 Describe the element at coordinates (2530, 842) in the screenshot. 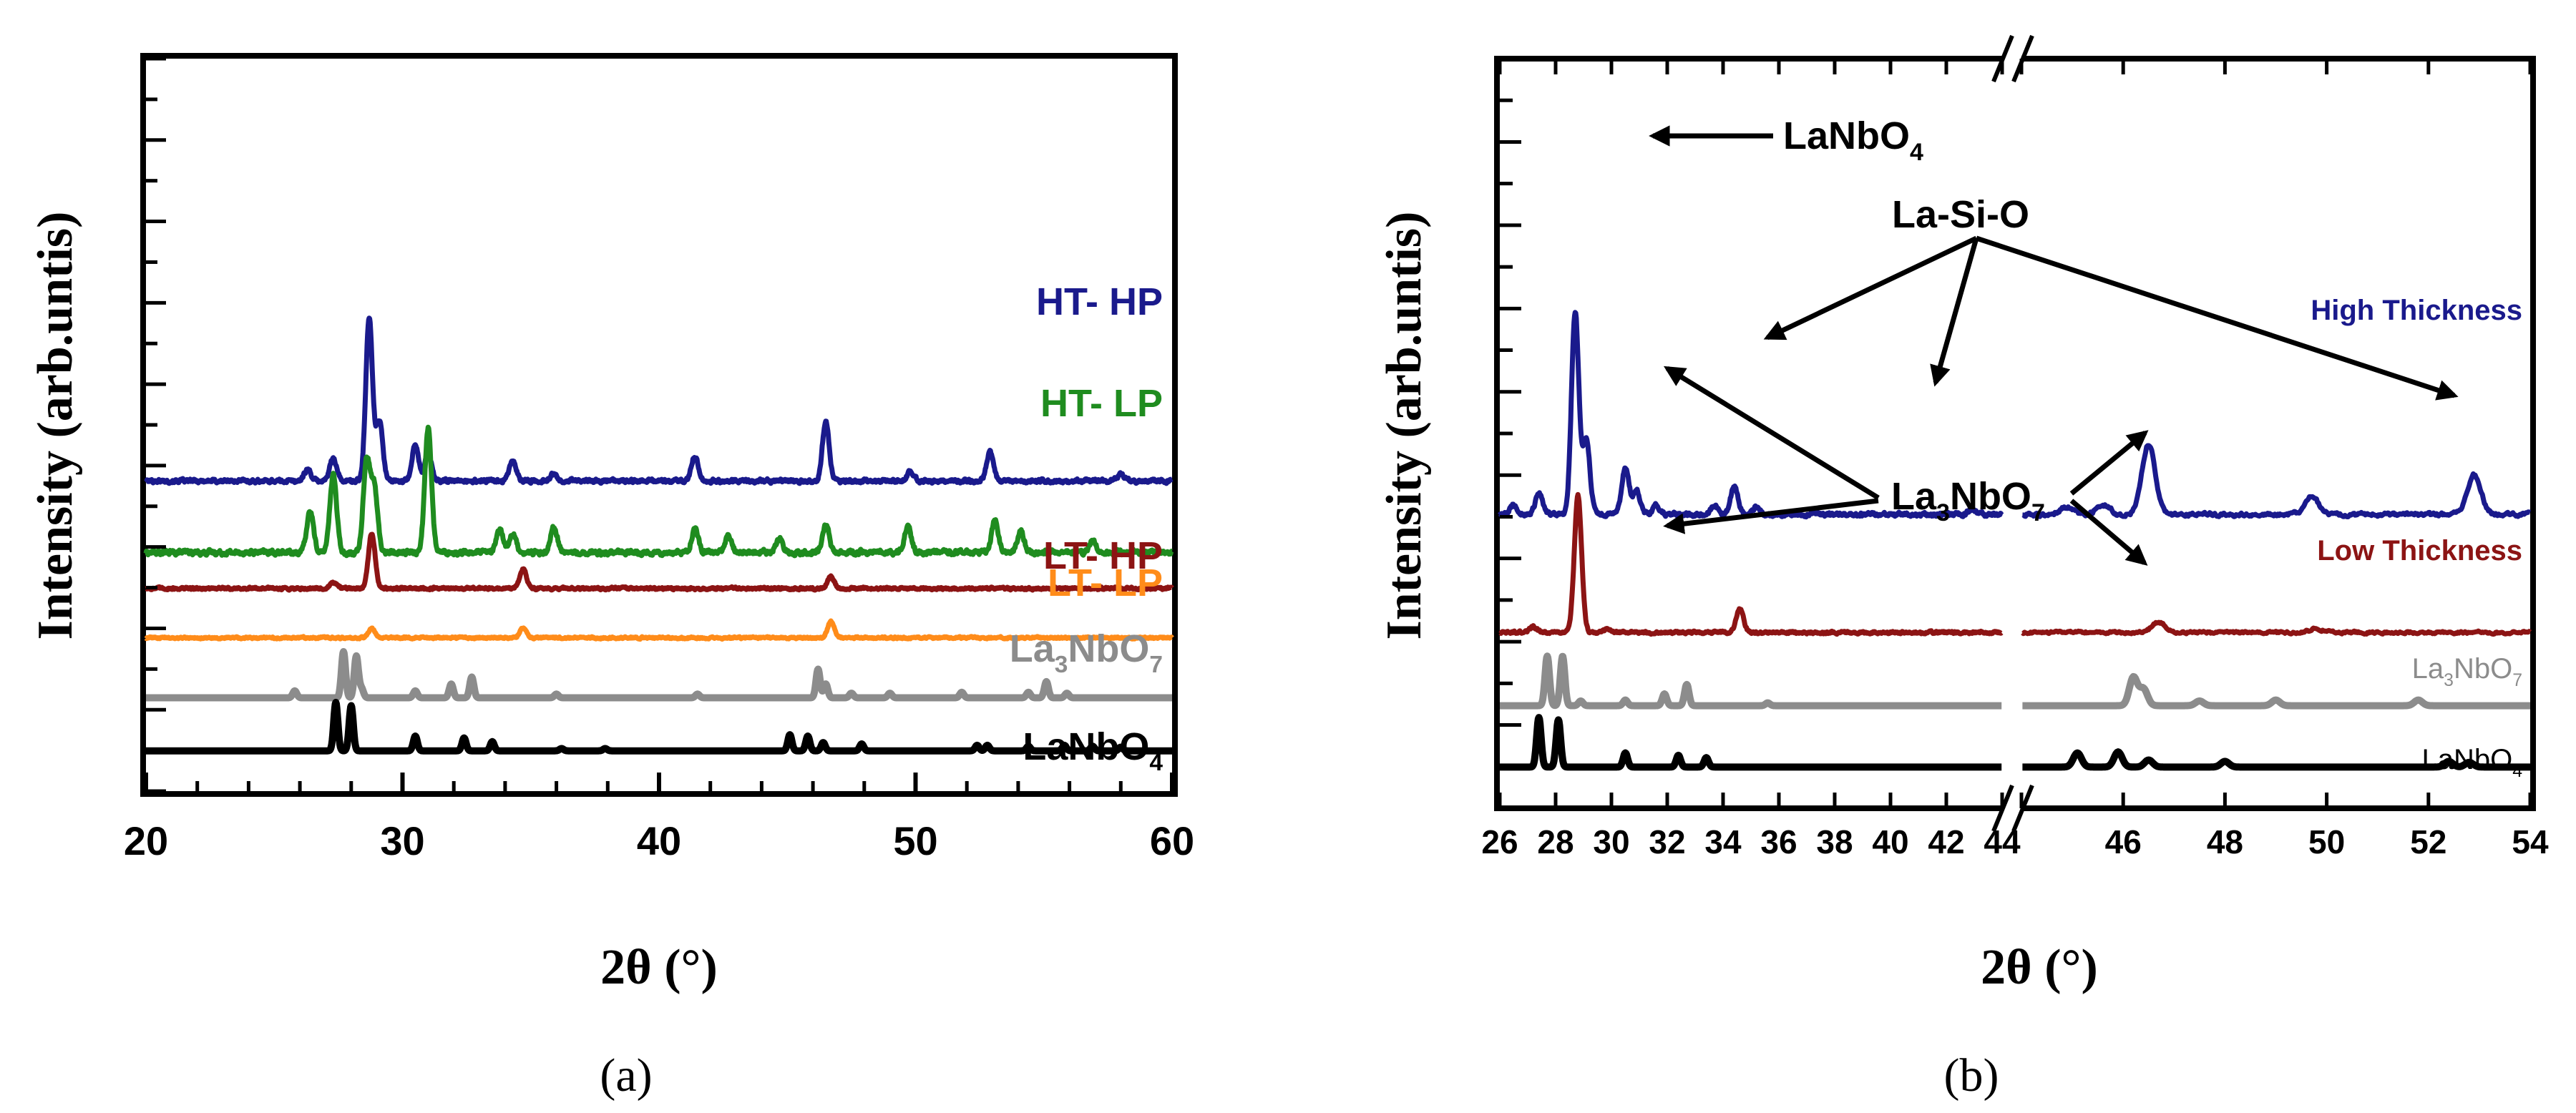

I see `x-tick-label-b: 54` at that location.